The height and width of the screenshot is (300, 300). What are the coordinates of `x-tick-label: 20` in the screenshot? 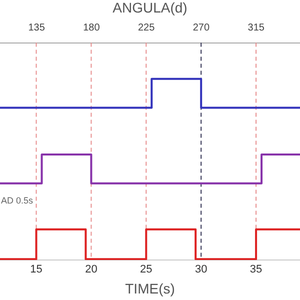 It's located at (91, 270).